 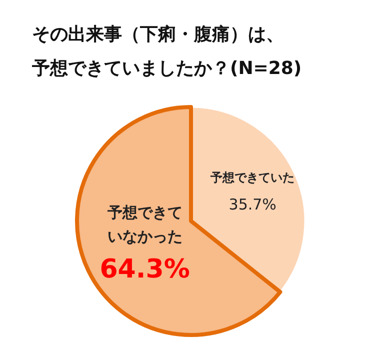 I want to click on chart-title: その出来事（下痢・腹痛）は、予想できていましたか？(N=28), so click(x=166, y=51).